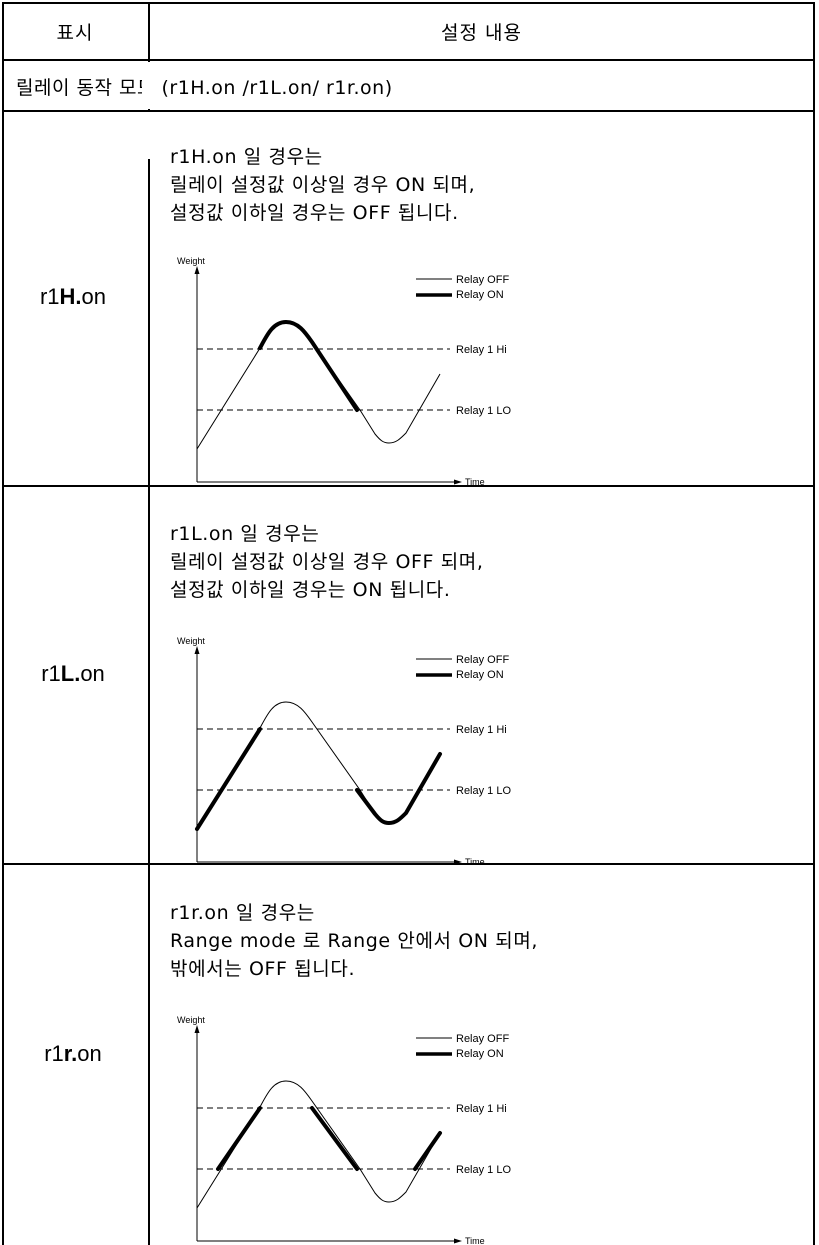 The height and width of the screenshot is (1245, 819). What do you see at coordinates (408, 3) in the screenshot?
I see `table-border-top` at bounding box center [408, 3].